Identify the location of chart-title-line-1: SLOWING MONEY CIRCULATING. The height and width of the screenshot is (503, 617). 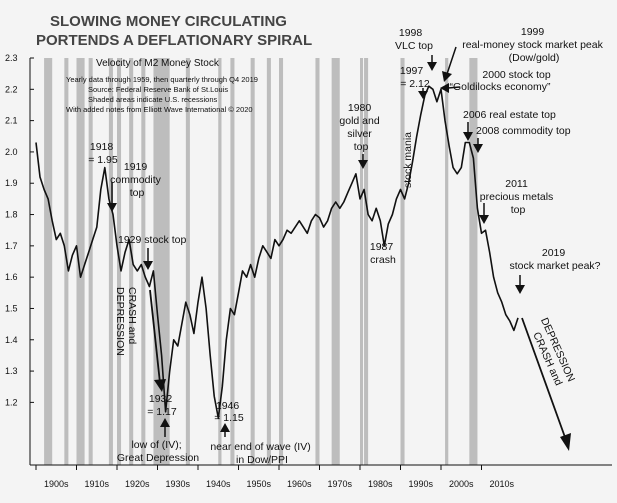
(168, 21).